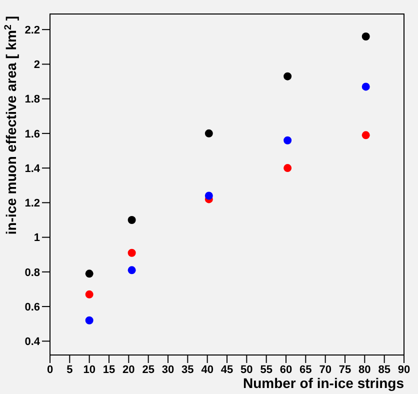 The height and width of the screenshot is (394, 418). What do you see at coordinates (32, 100) in the screenshot?
I see `y-tick-label: 1.8` at bounding box center [32, 100].